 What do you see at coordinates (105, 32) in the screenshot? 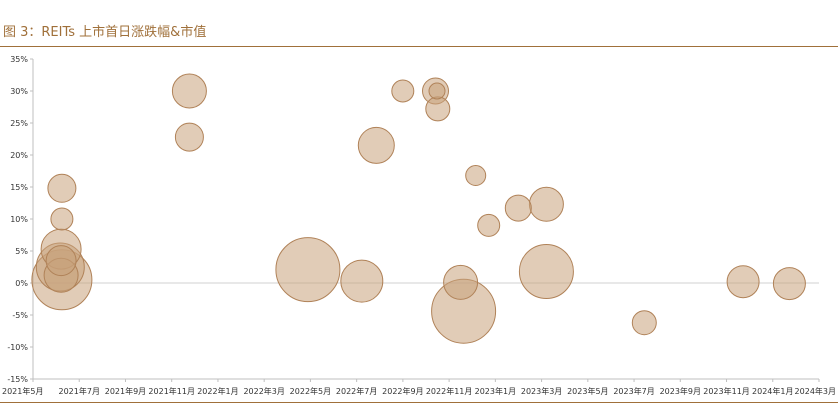
I see `figure-title: 图 3：REITs 上市首日涨跌幅&市值` at bounding box center [105, 32].